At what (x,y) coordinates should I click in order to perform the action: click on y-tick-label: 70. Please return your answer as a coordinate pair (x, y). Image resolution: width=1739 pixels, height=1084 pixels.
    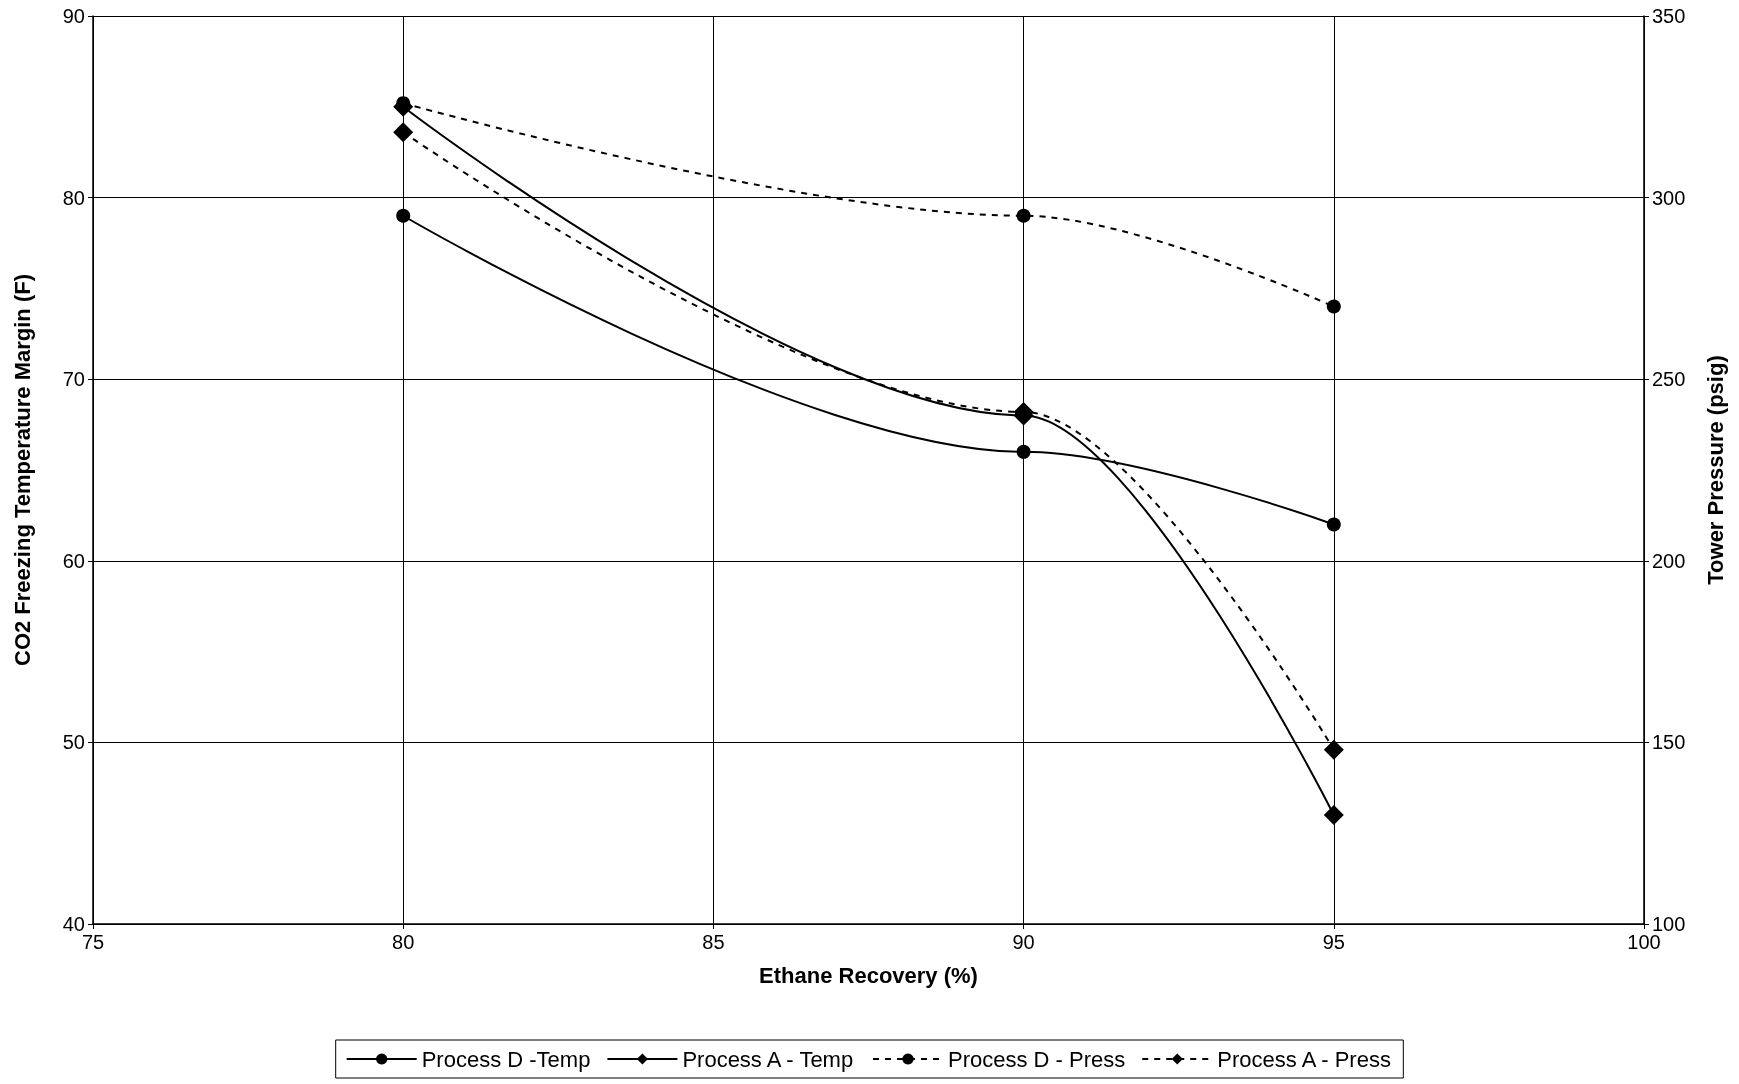
    Looking at the image, I should click on (73, 379).